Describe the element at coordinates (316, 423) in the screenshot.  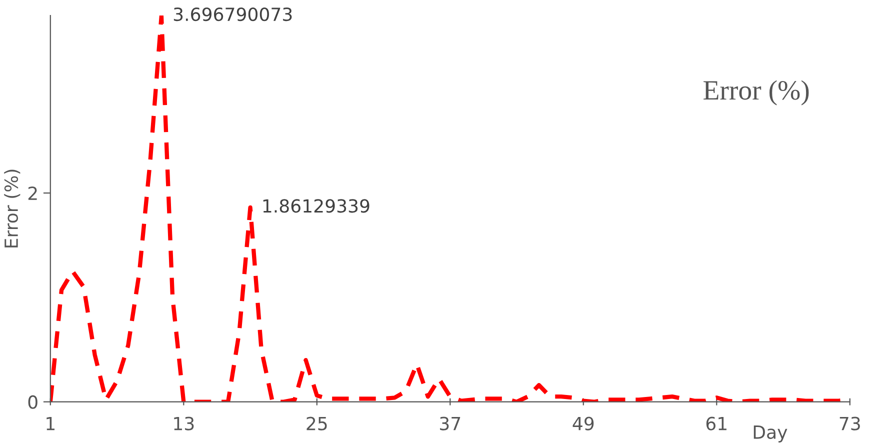
I see `x-tick-label: 25` at that location.